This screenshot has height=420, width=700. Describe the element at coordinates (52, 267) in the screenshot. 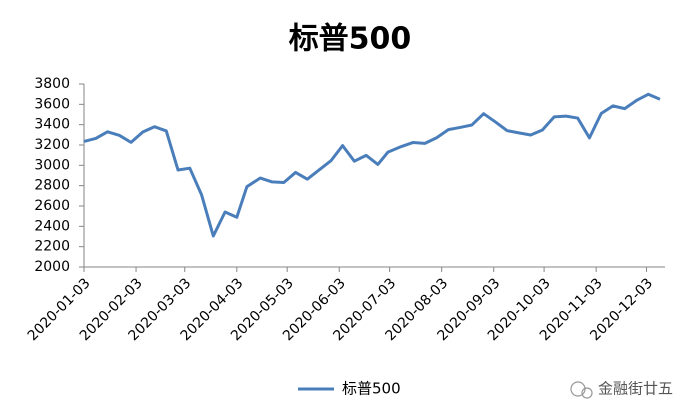

I see `y-tick-label: 2000` at that location.